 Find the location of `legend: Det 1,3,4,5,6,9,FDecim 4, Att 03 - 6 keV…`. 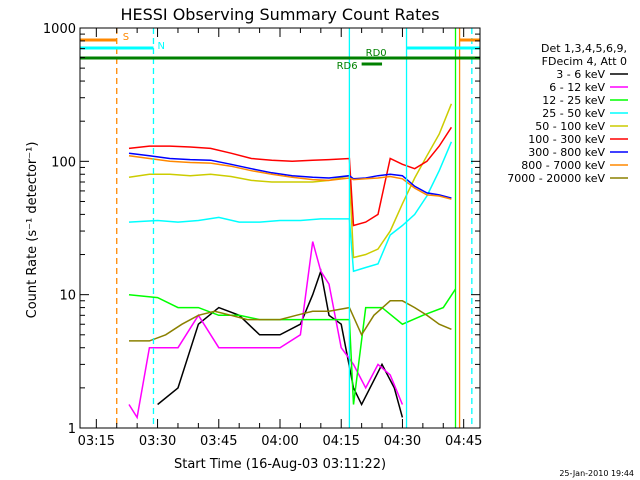

legend: Det 1,3,4,5,6,9,FDecim 4, Att 03 - 6 keV… is located at coordinates (567, 113).